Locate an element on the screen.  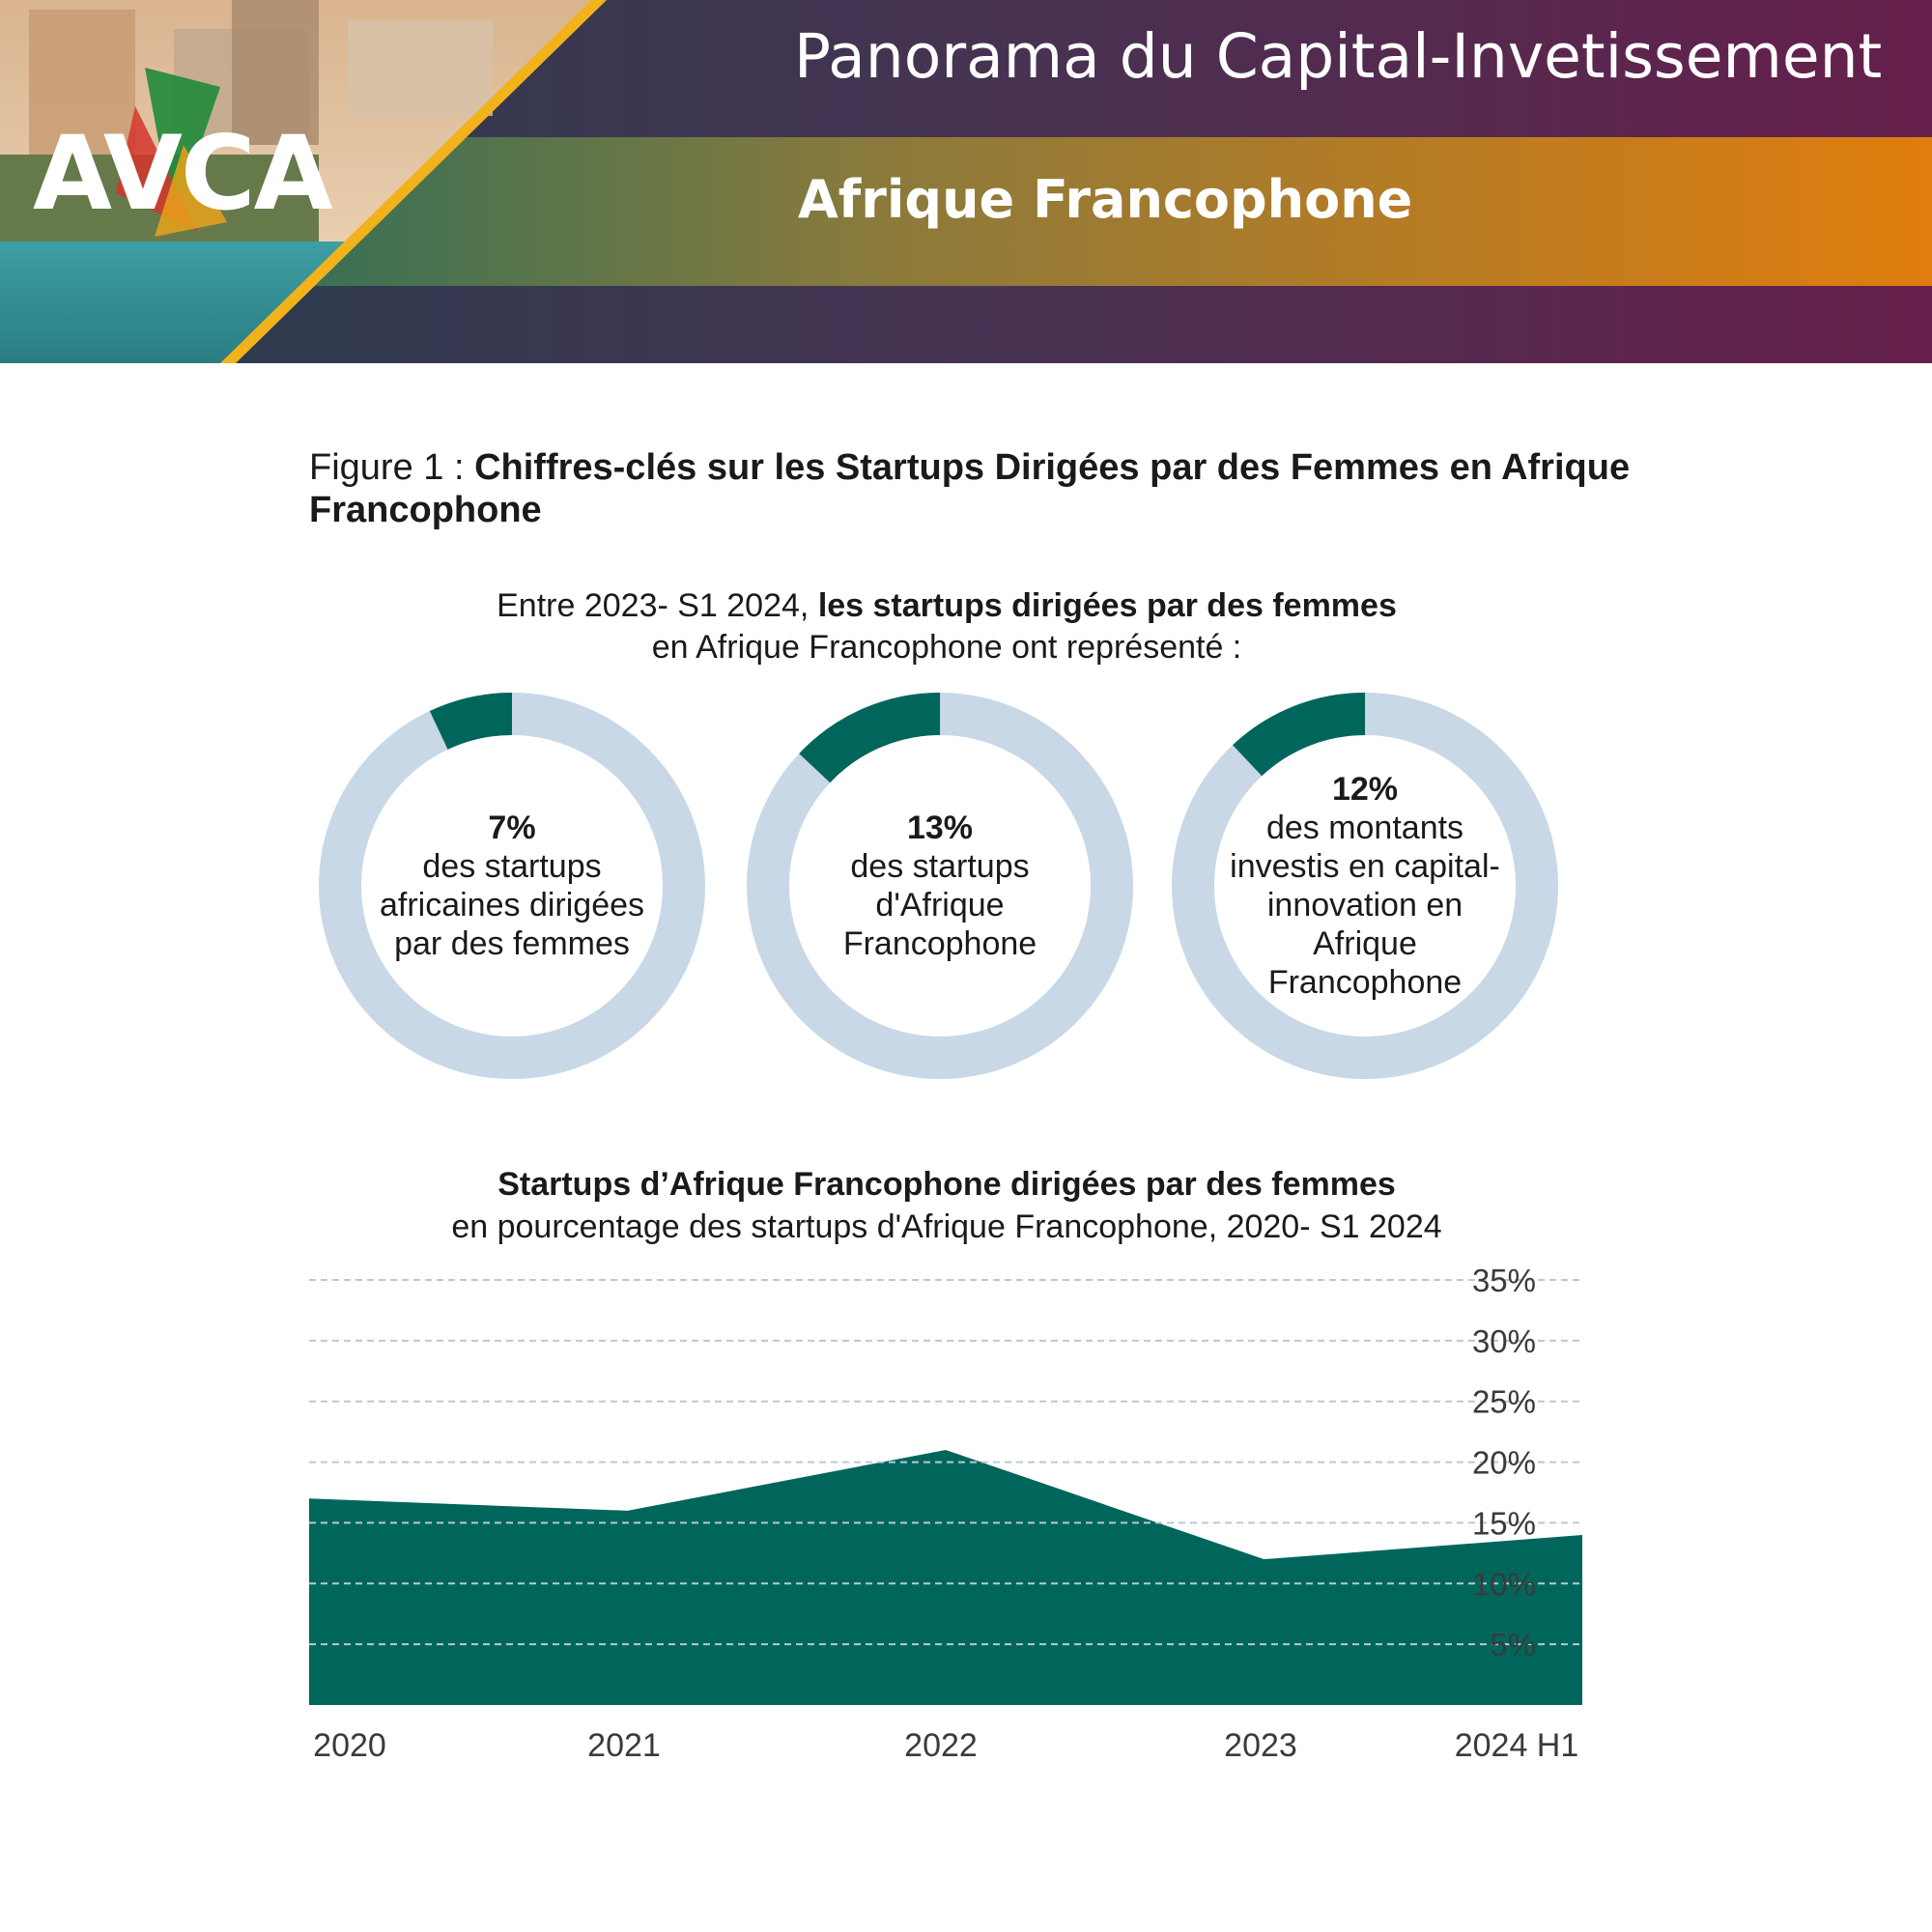
x-tick-label: 2023 is located at coordinates (1260, 1745).